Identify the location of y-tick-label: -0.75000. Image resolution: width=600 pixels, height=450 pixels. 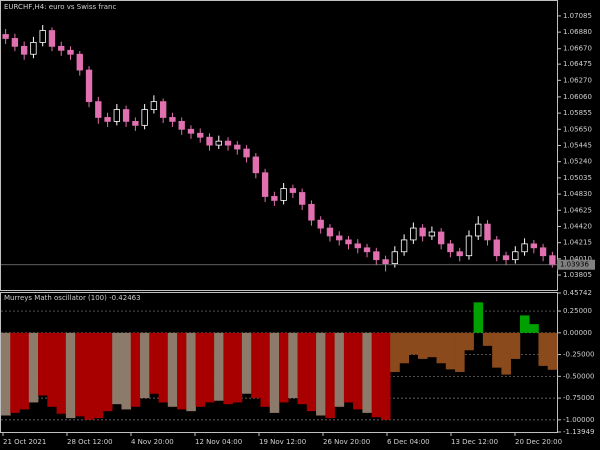
(578, 398).